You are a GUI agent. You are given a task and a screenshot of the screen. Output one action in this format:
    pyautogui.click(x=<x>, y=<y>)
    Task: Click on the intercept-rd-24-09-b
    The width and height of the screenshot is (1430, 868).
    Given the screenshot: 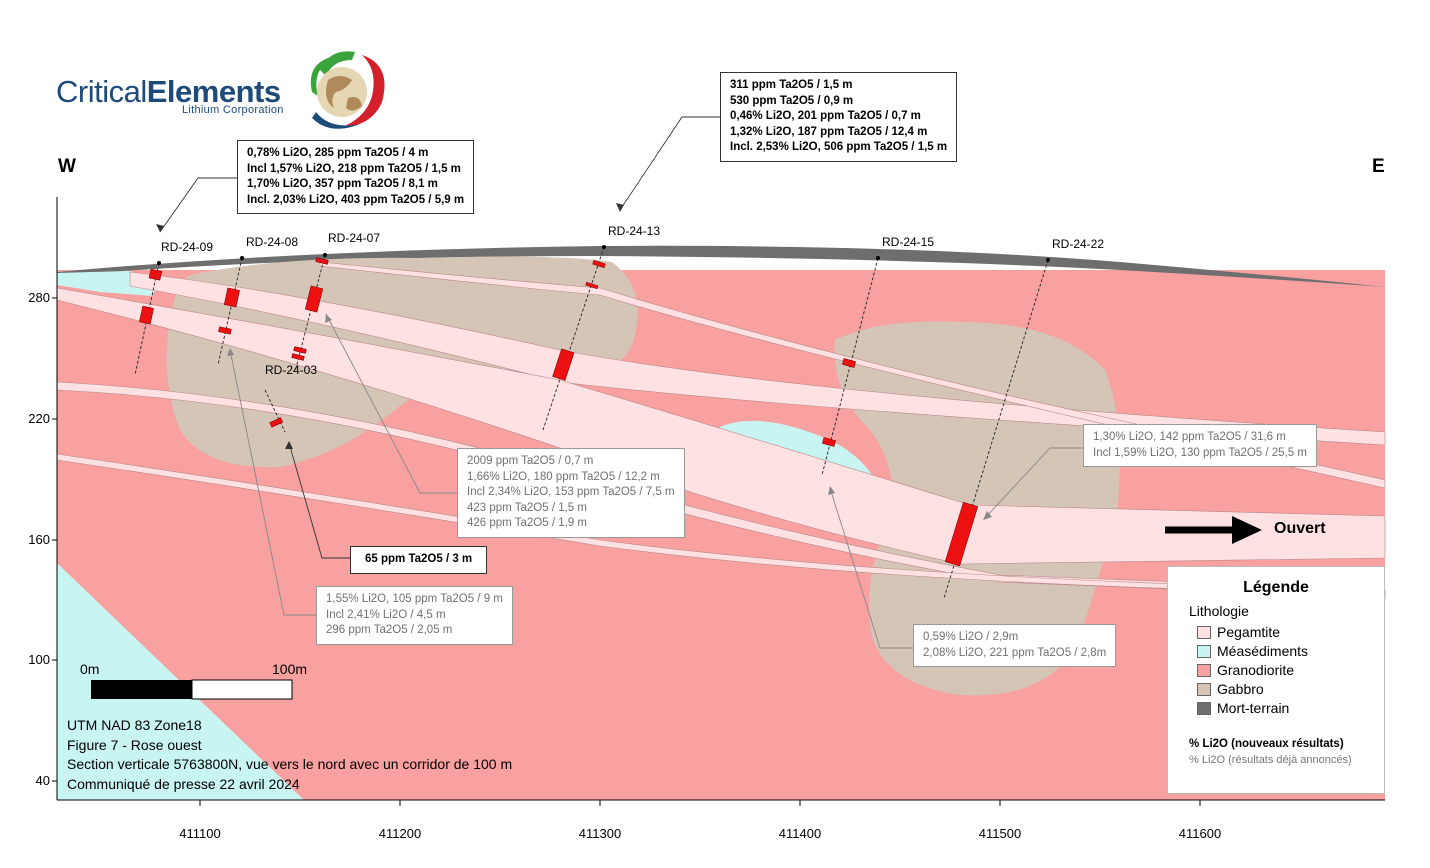 What is the action you would take?
    pyautogui.click(x=146, y=315)
    